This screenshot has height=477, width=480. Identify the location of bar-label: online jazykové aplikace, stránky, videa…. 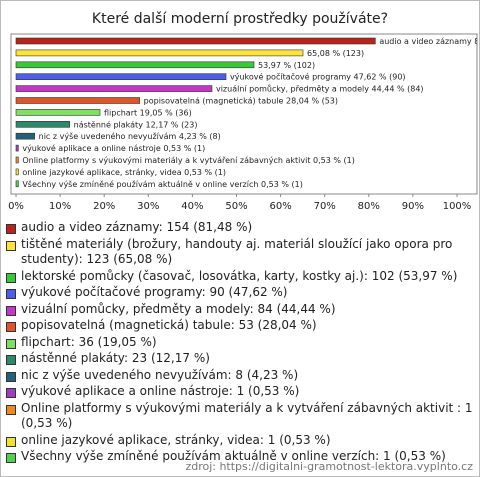
(124, 172).